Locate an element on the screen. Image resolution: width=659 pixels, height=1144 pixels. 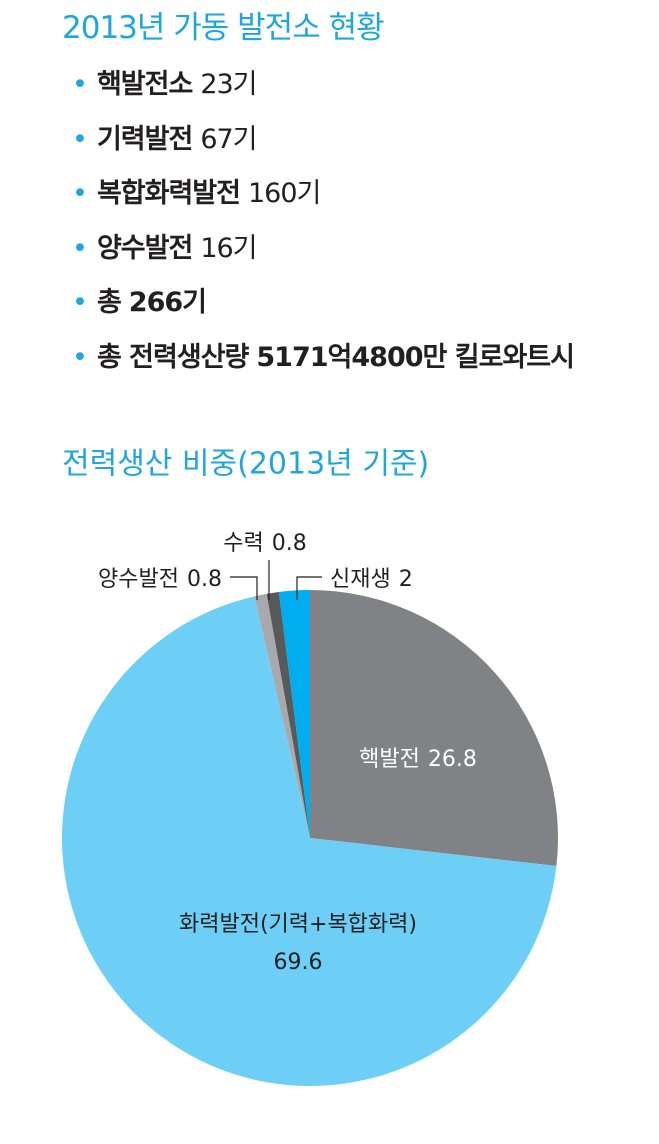
item-label: 양수발전 is located at coordinates (144, 248).